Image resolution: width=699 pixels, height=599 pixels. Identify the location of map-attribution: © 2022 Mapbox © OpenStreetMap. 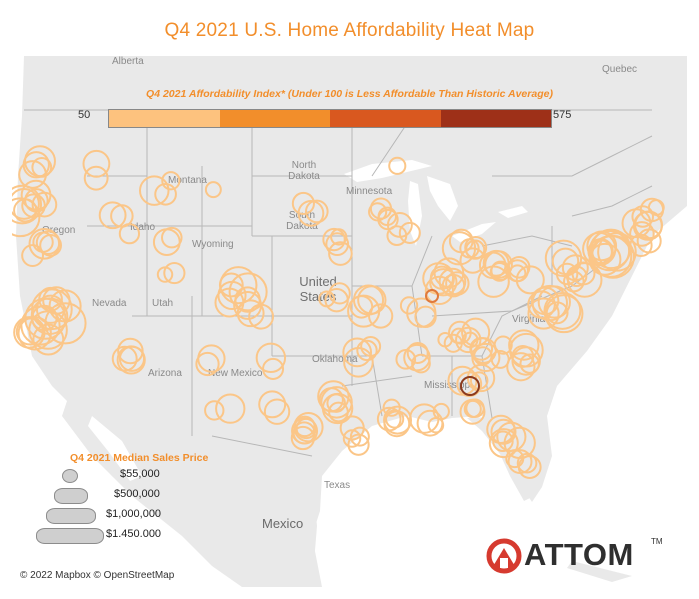
(97, 575).